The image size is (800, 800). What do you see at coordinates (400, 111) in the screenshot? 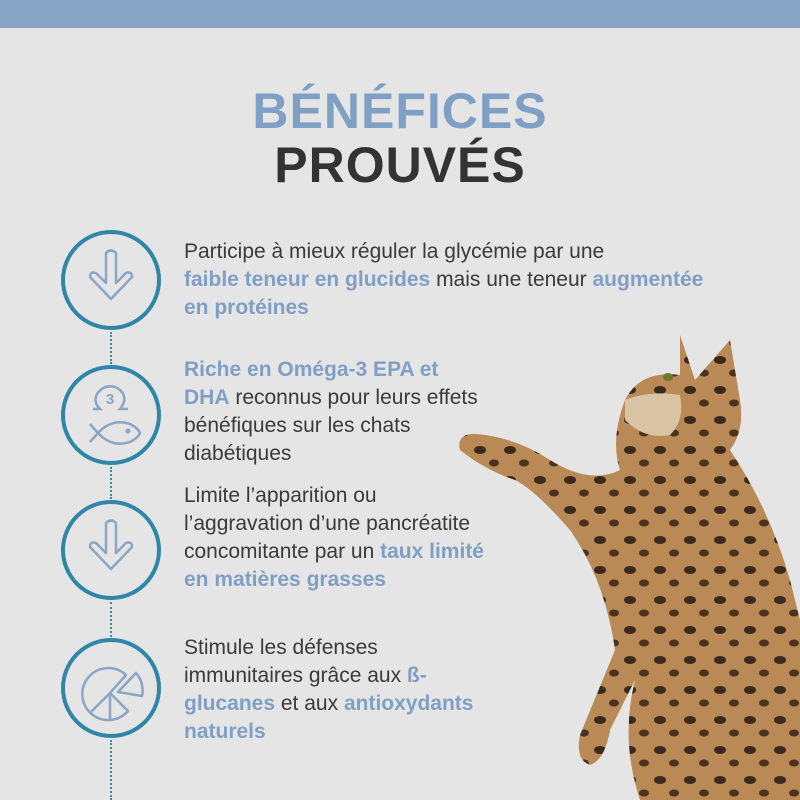
I see `title-line-1: BÉNÉFICES` at bounding box center [400, 111].